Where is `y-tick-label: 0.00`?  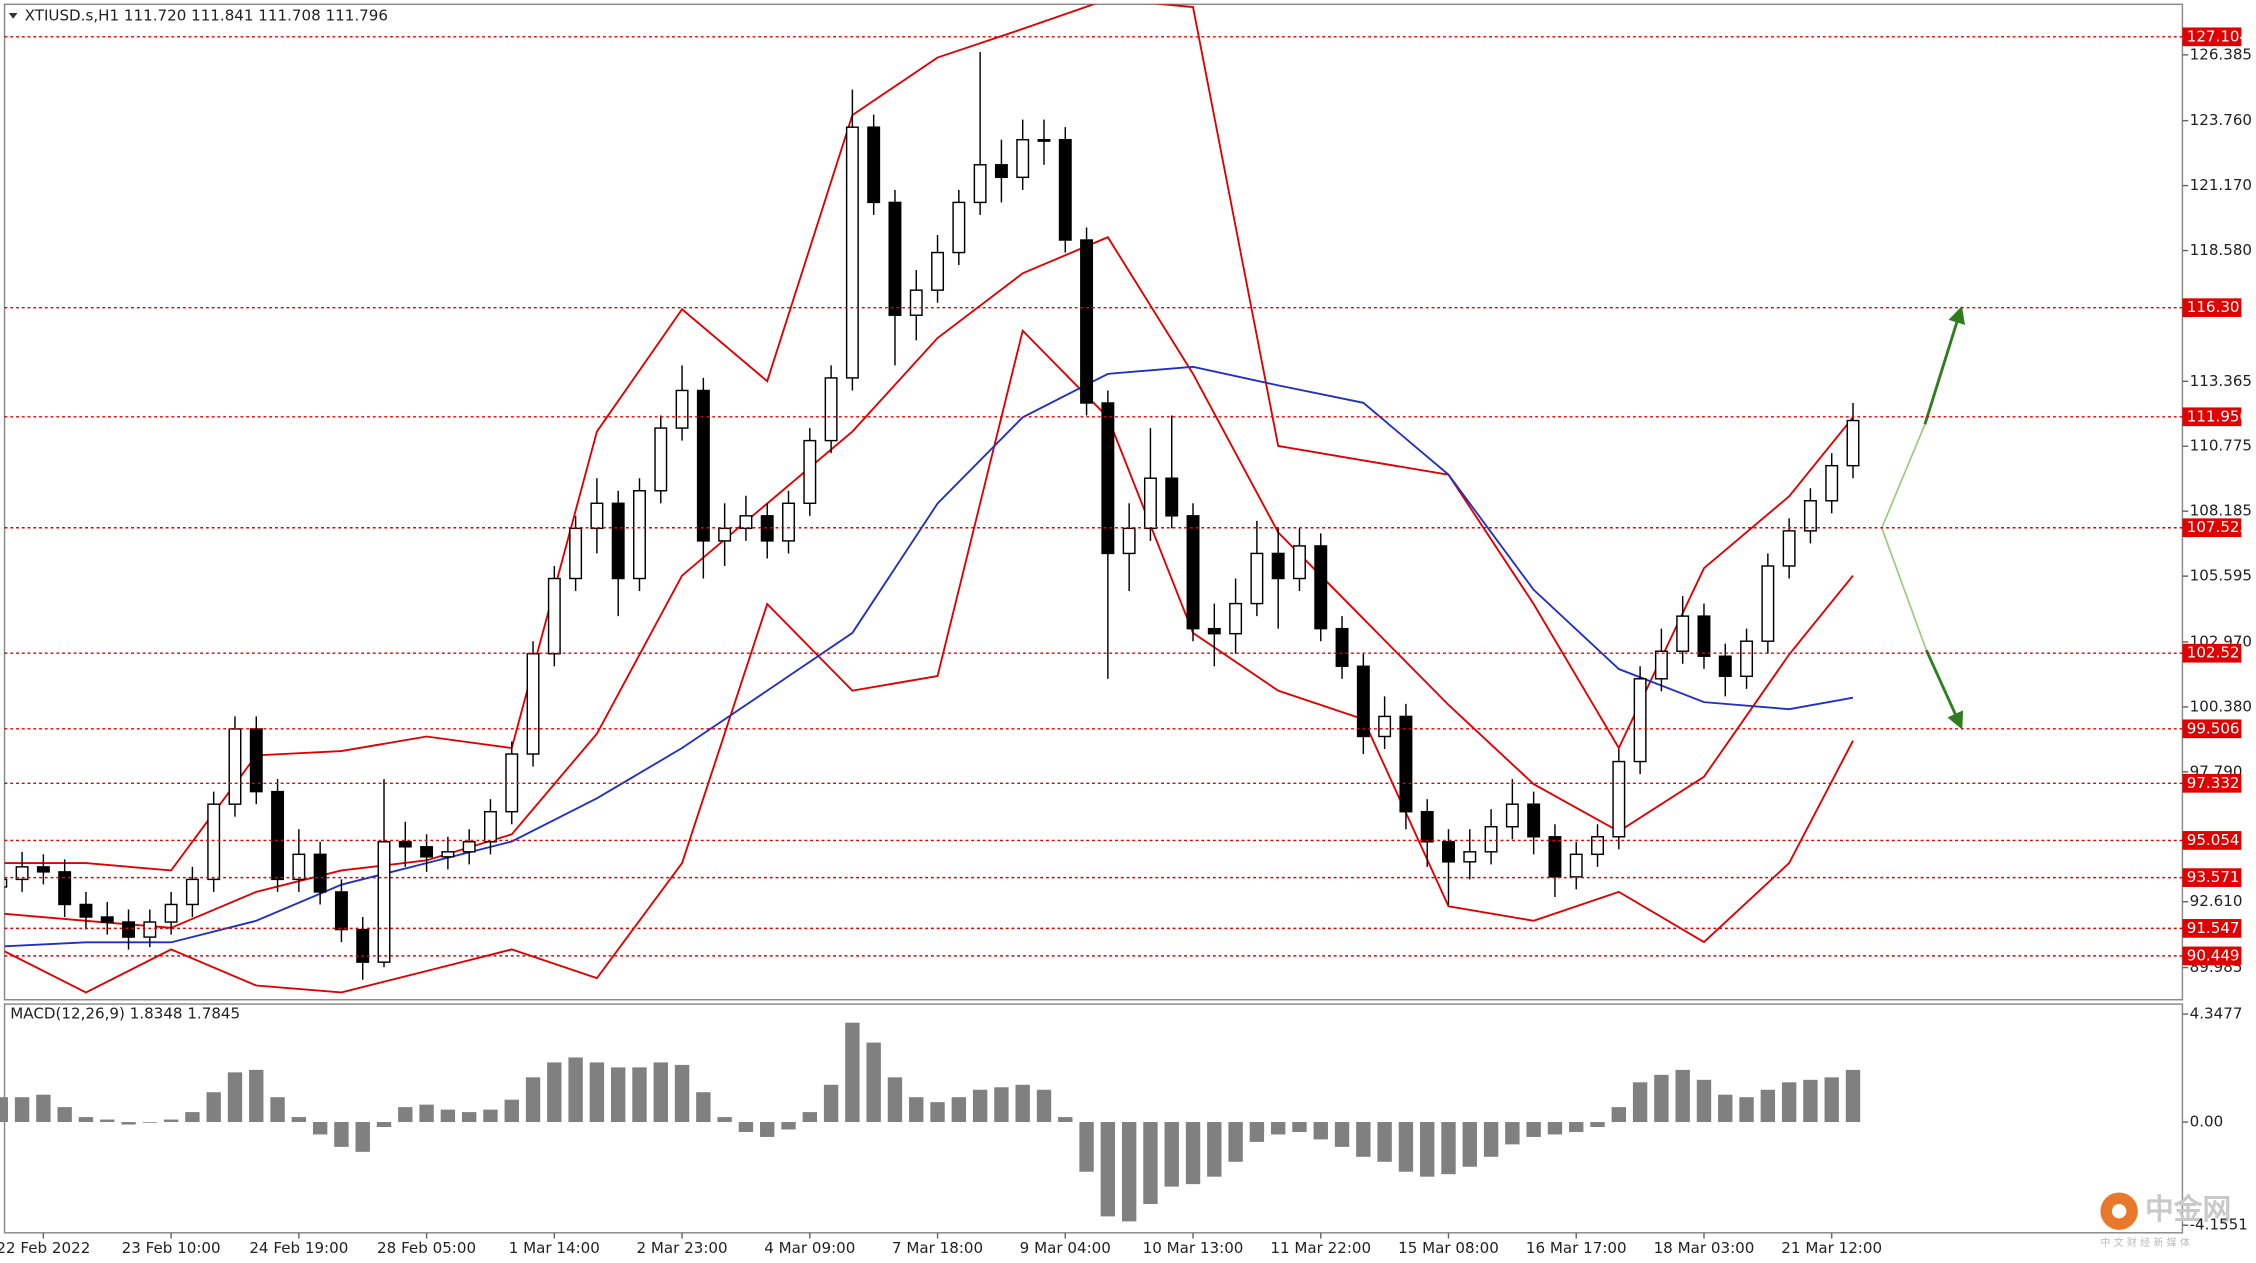 y-tick-label: 0.00 is located at coordinates (2207, 1122).